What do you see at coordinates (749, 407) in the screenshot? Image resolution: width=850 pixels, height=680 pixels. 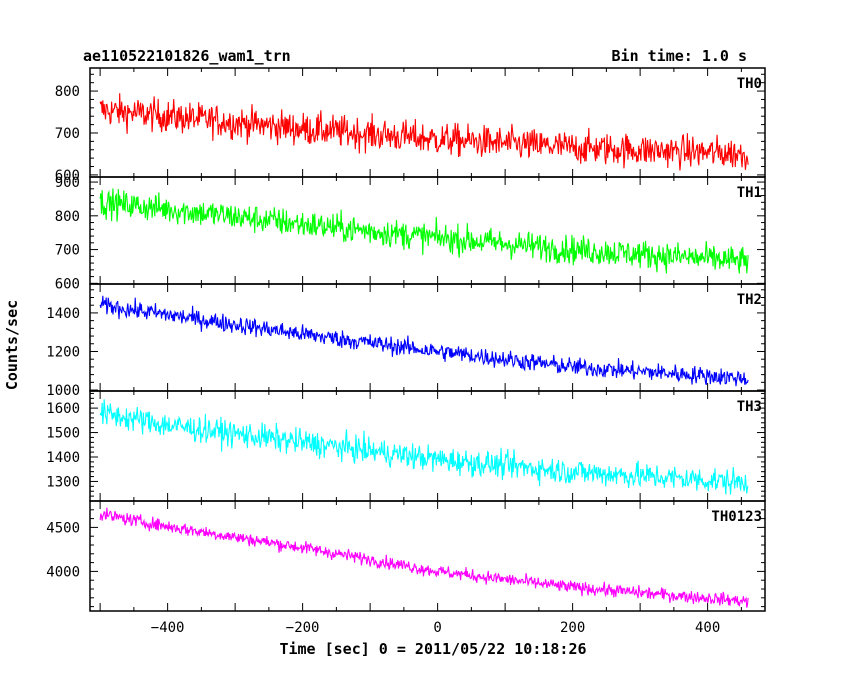 I see `panel-label-th3: TH3` at bounding box center [749, 407].